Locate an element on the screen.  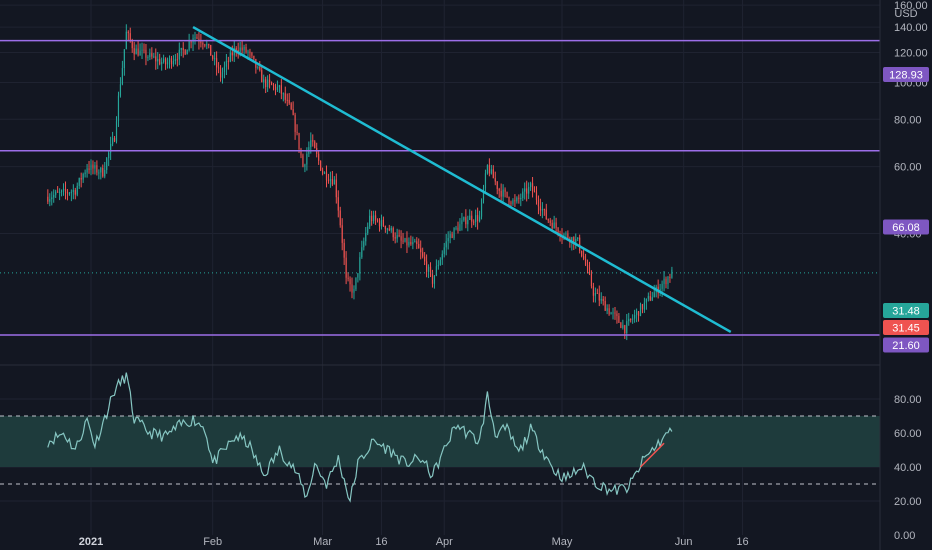
badge-last-close-bg is located at coordinates (906, 310).